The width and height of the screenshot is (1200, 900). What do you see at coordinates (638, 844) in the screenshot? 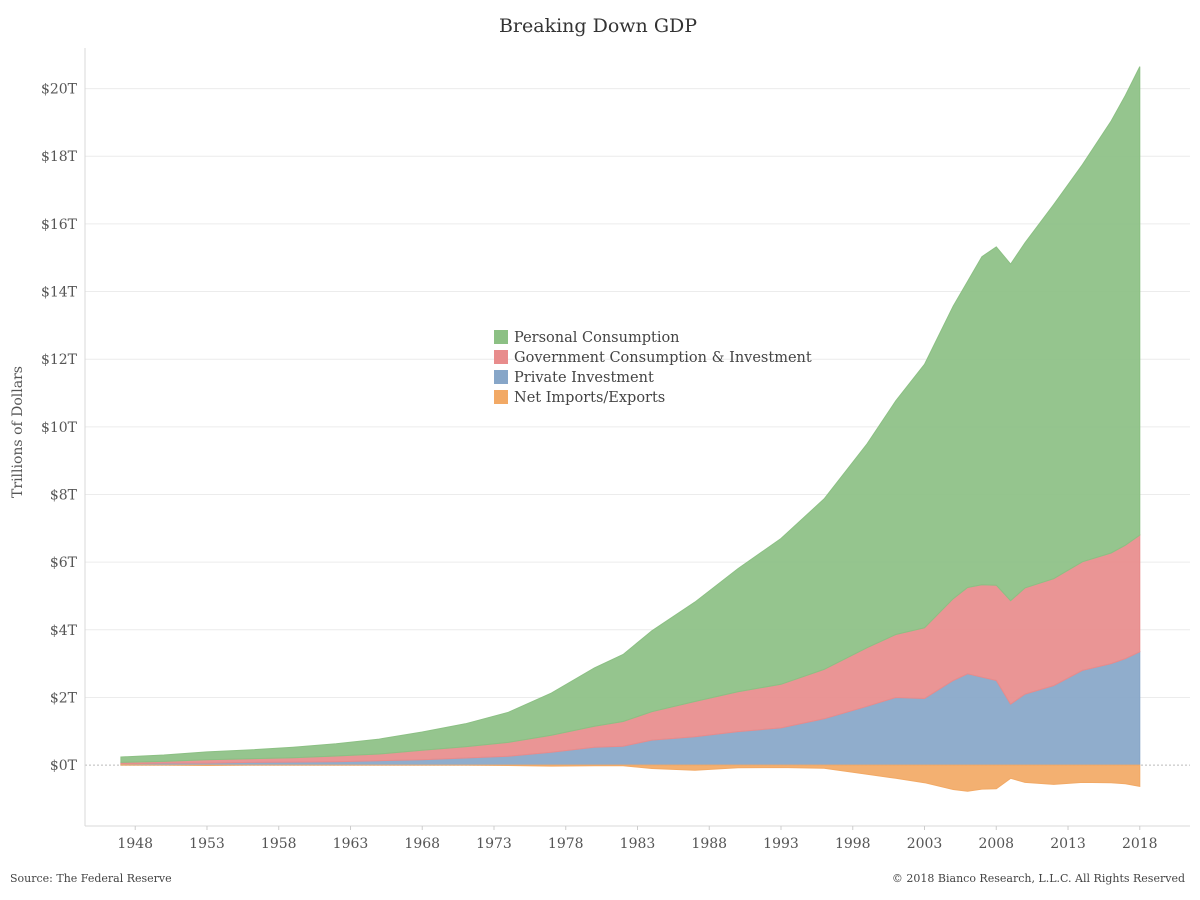
I see `x-tick-label: 1983` at bounding box center [638, 844].